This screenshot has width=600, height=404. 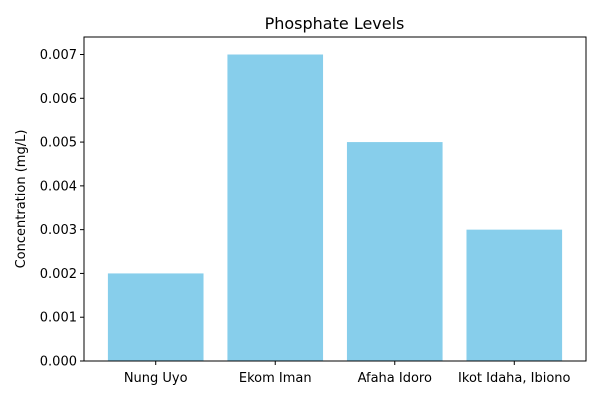 What do you see at coordinates (58, 55) in the screenshot?
I see `y-tick-label-7: 0.007` at bounding box center [58, 55].